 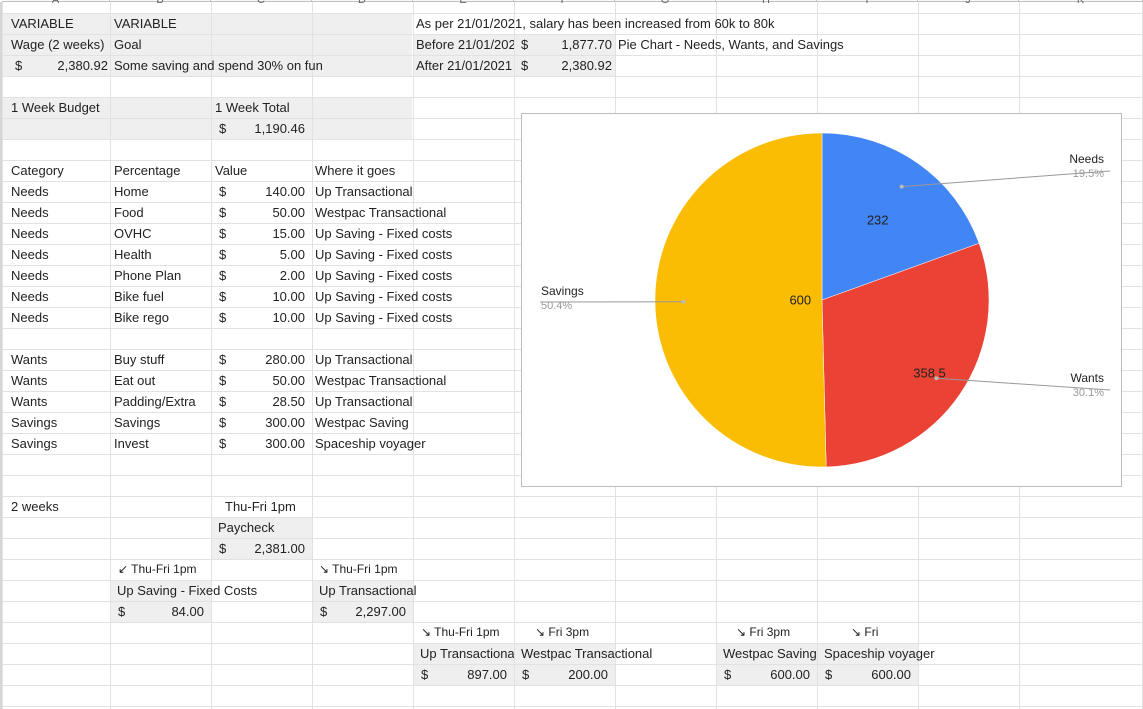 What do you see at coordinates (586, 65) in the screenshot?
I see `salary-after-value: 2,380.92` at bounding box center [586, 65].